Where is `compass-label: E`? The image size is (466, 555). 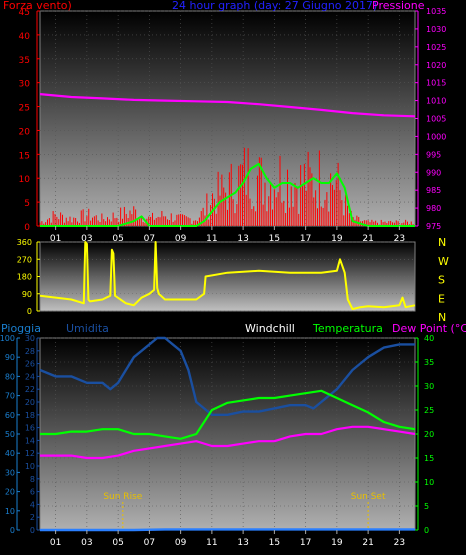
compass-label: E is located at coordinates (441, 298).